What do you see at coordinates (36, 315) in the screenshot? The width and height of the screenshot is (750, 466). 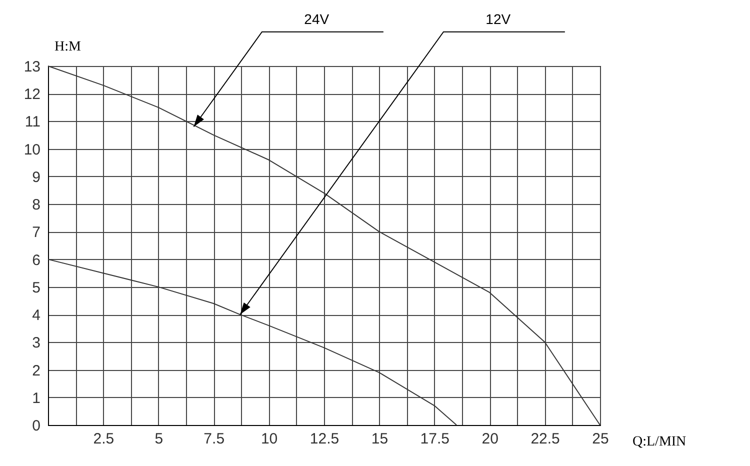 I see `y-tick-label: 4` at bounding box center [36, 315].